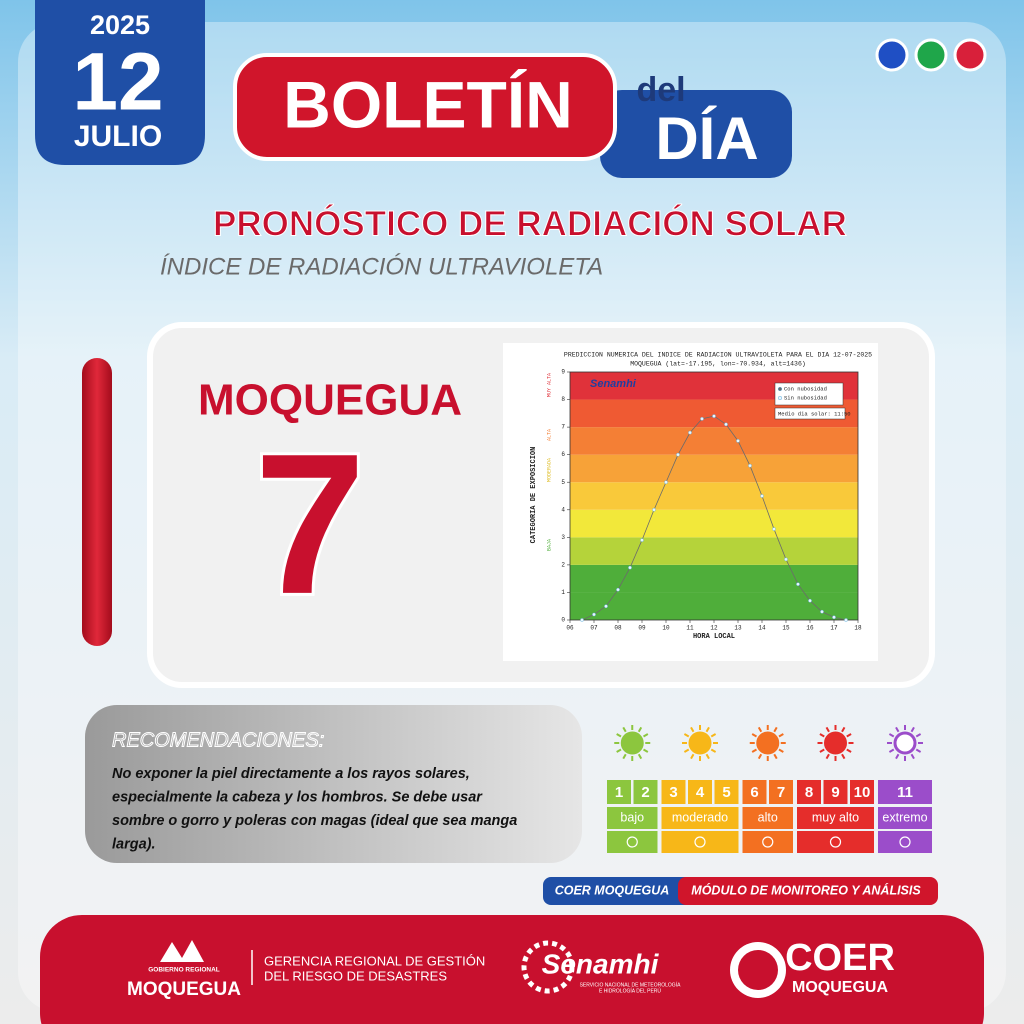 The image size is (1024, 1024). What do you see at coordinates (810, 413) in the screenshot?
I see `annotation-box` at bounding box center [810, 413].